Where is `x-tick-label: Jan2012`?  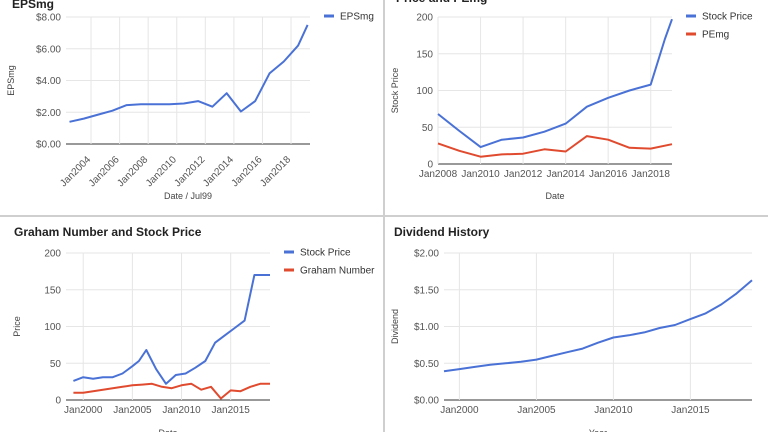 x-tick-label: Jan2012 is located at coordinates (523, 174).